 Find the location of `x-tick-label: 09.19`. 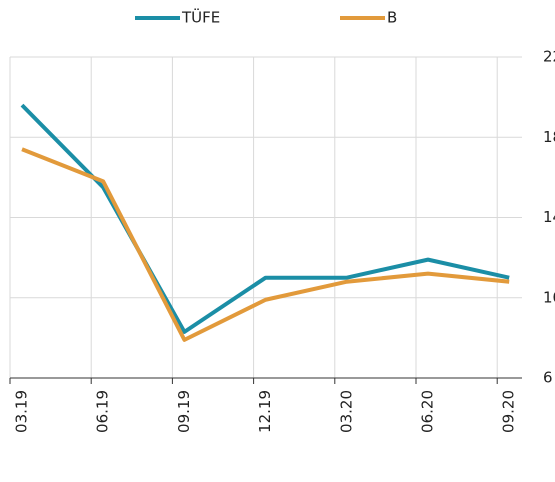

x-tick-label: 09.19 is located at coordinates (184, 411).